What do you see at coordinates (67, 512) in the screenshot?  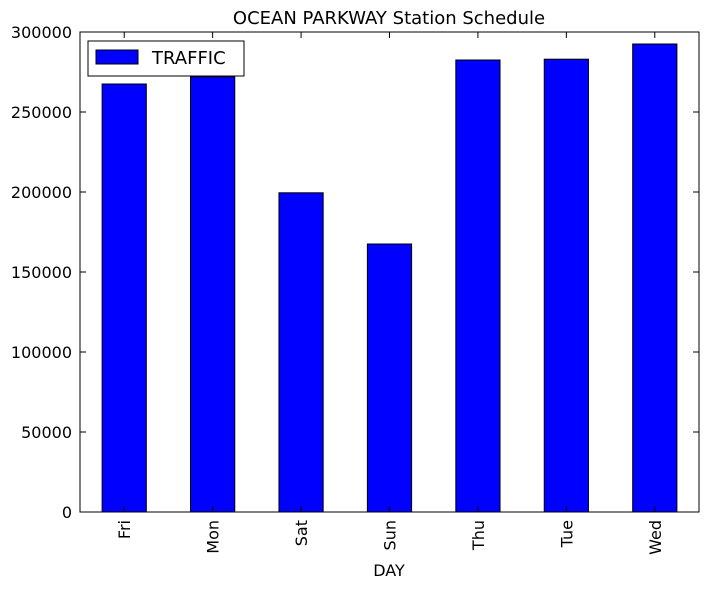 I see `y-tick-label: 0` at bounding box center [67, 512].